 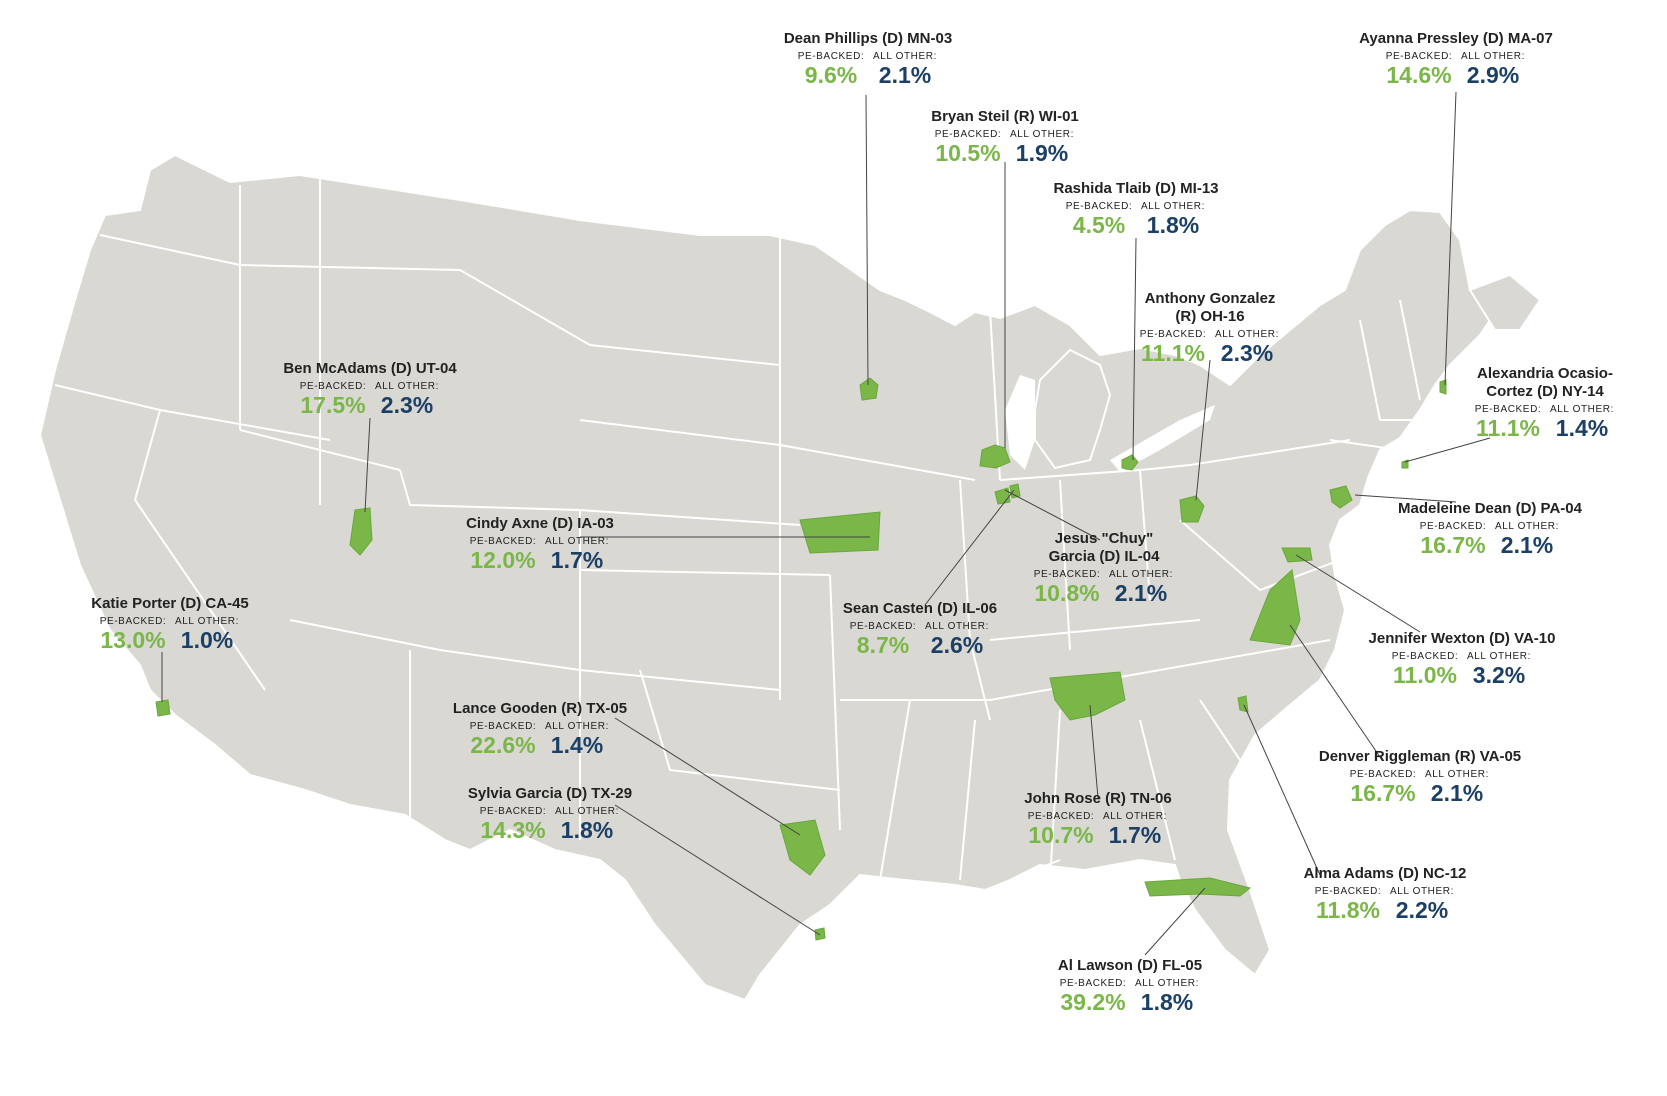 I want to click on all-other-value: 3.2%, so click(x=1499, y=675).